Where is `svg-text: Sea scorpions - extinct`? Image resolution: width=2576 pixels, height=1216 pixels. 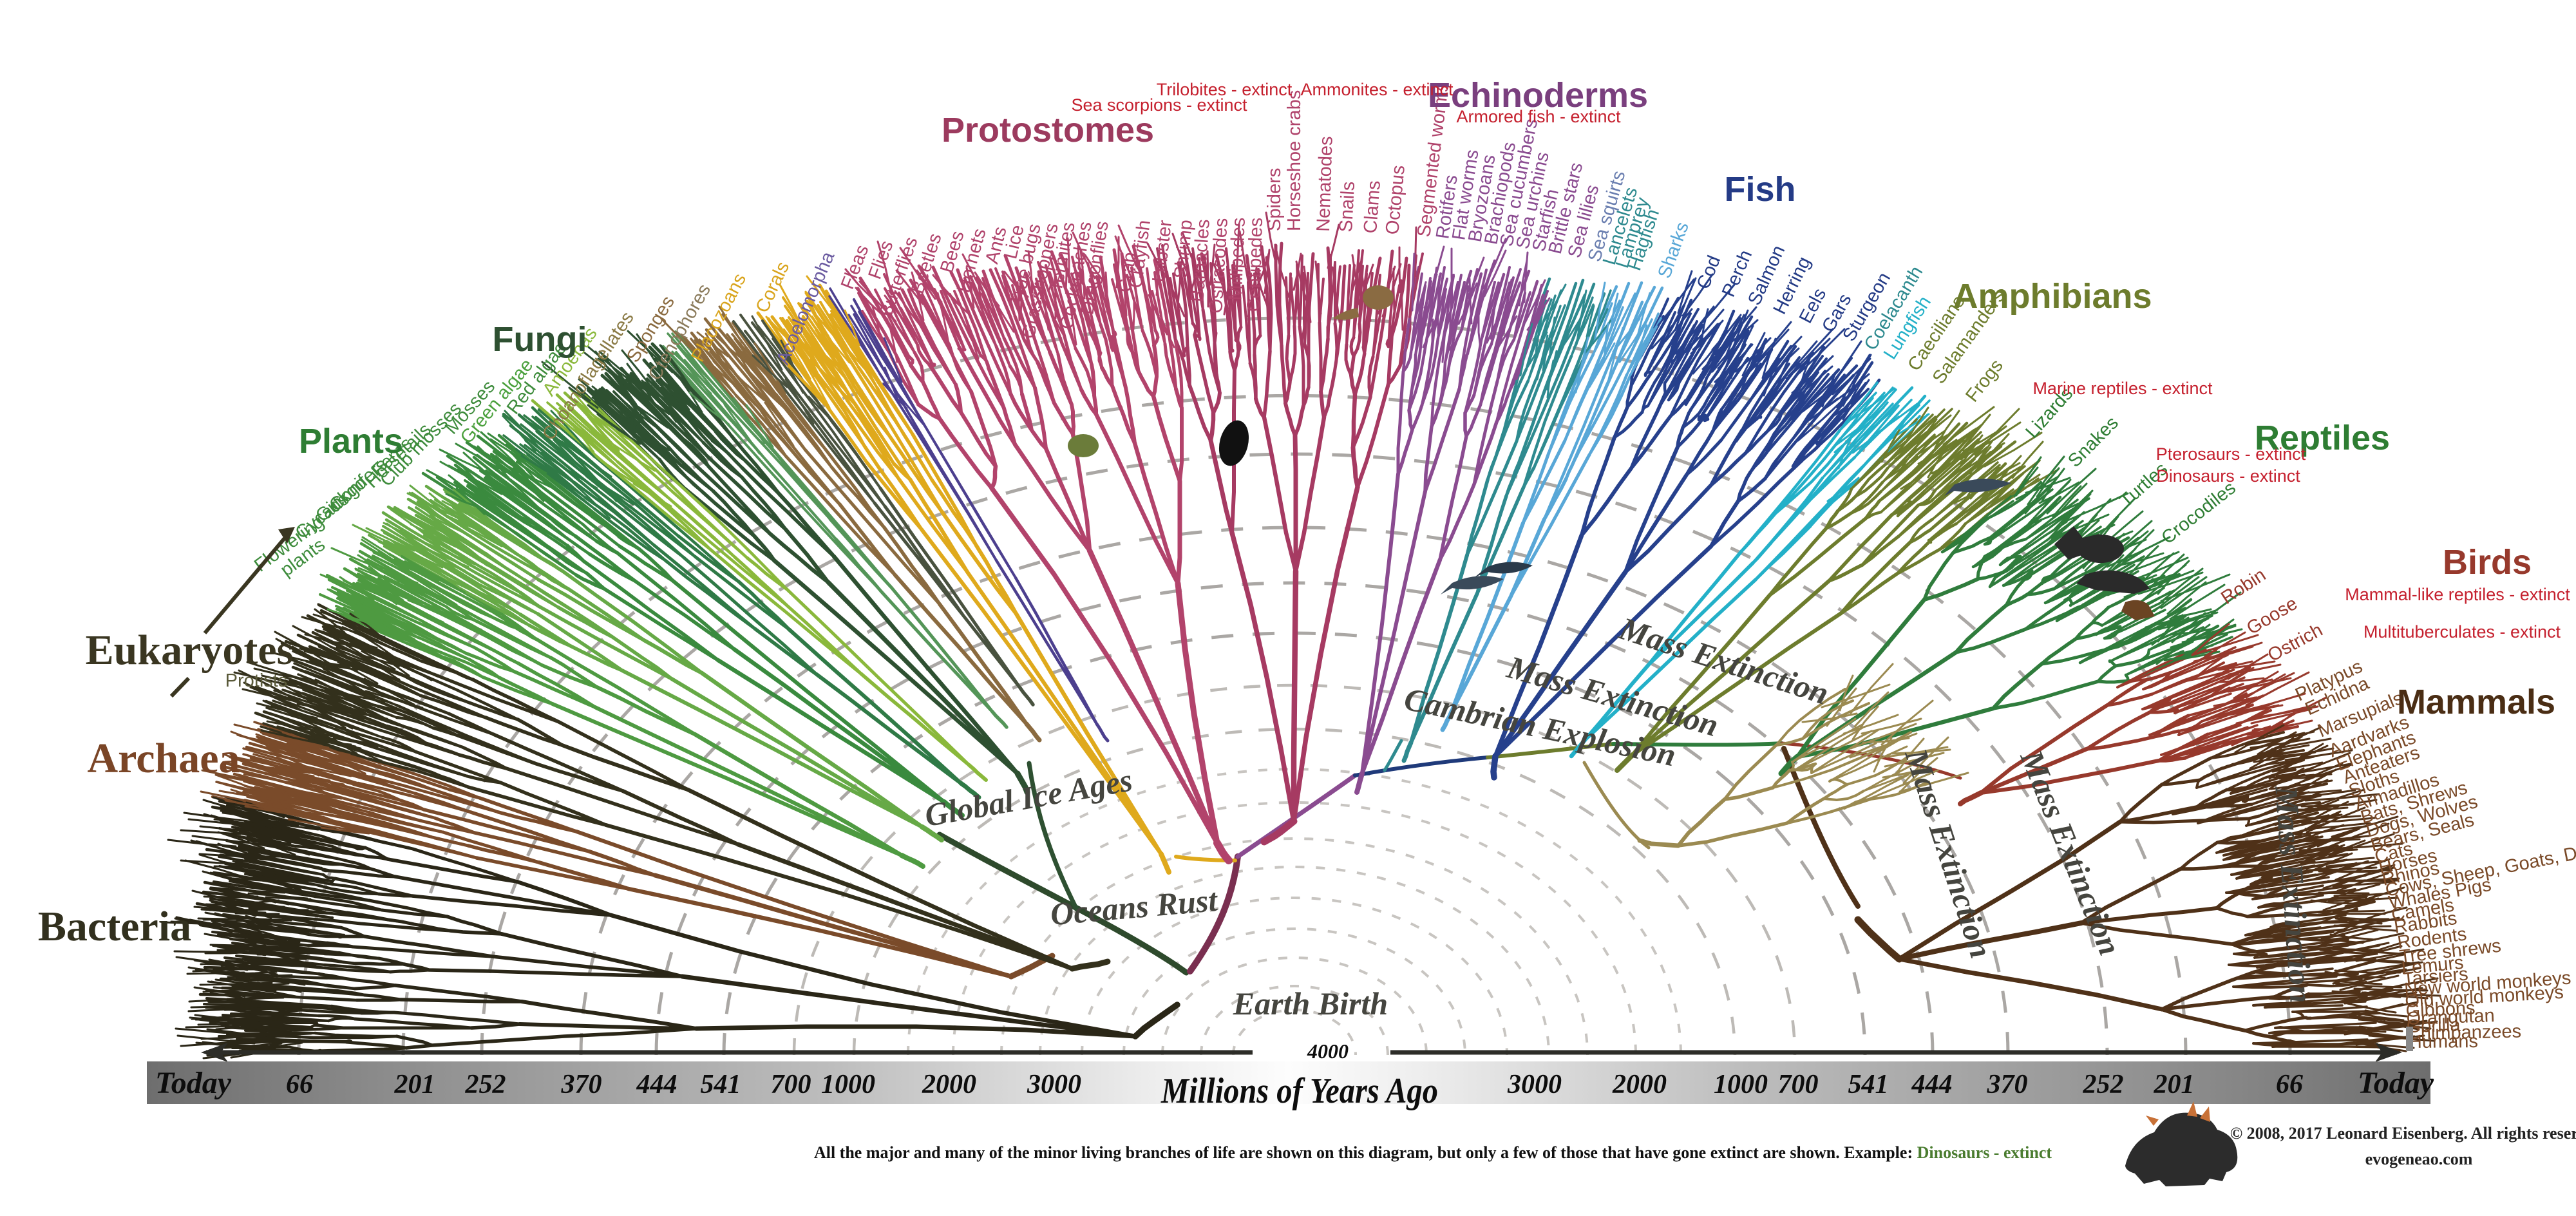 svg-text: Sea scorpions - extinct is located at coordinates (1159, 105).